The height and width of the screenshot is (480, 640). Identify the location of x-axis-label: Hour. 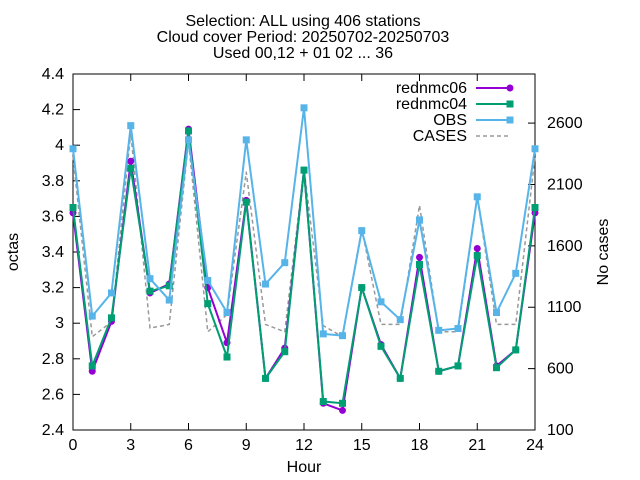
(304, 467).